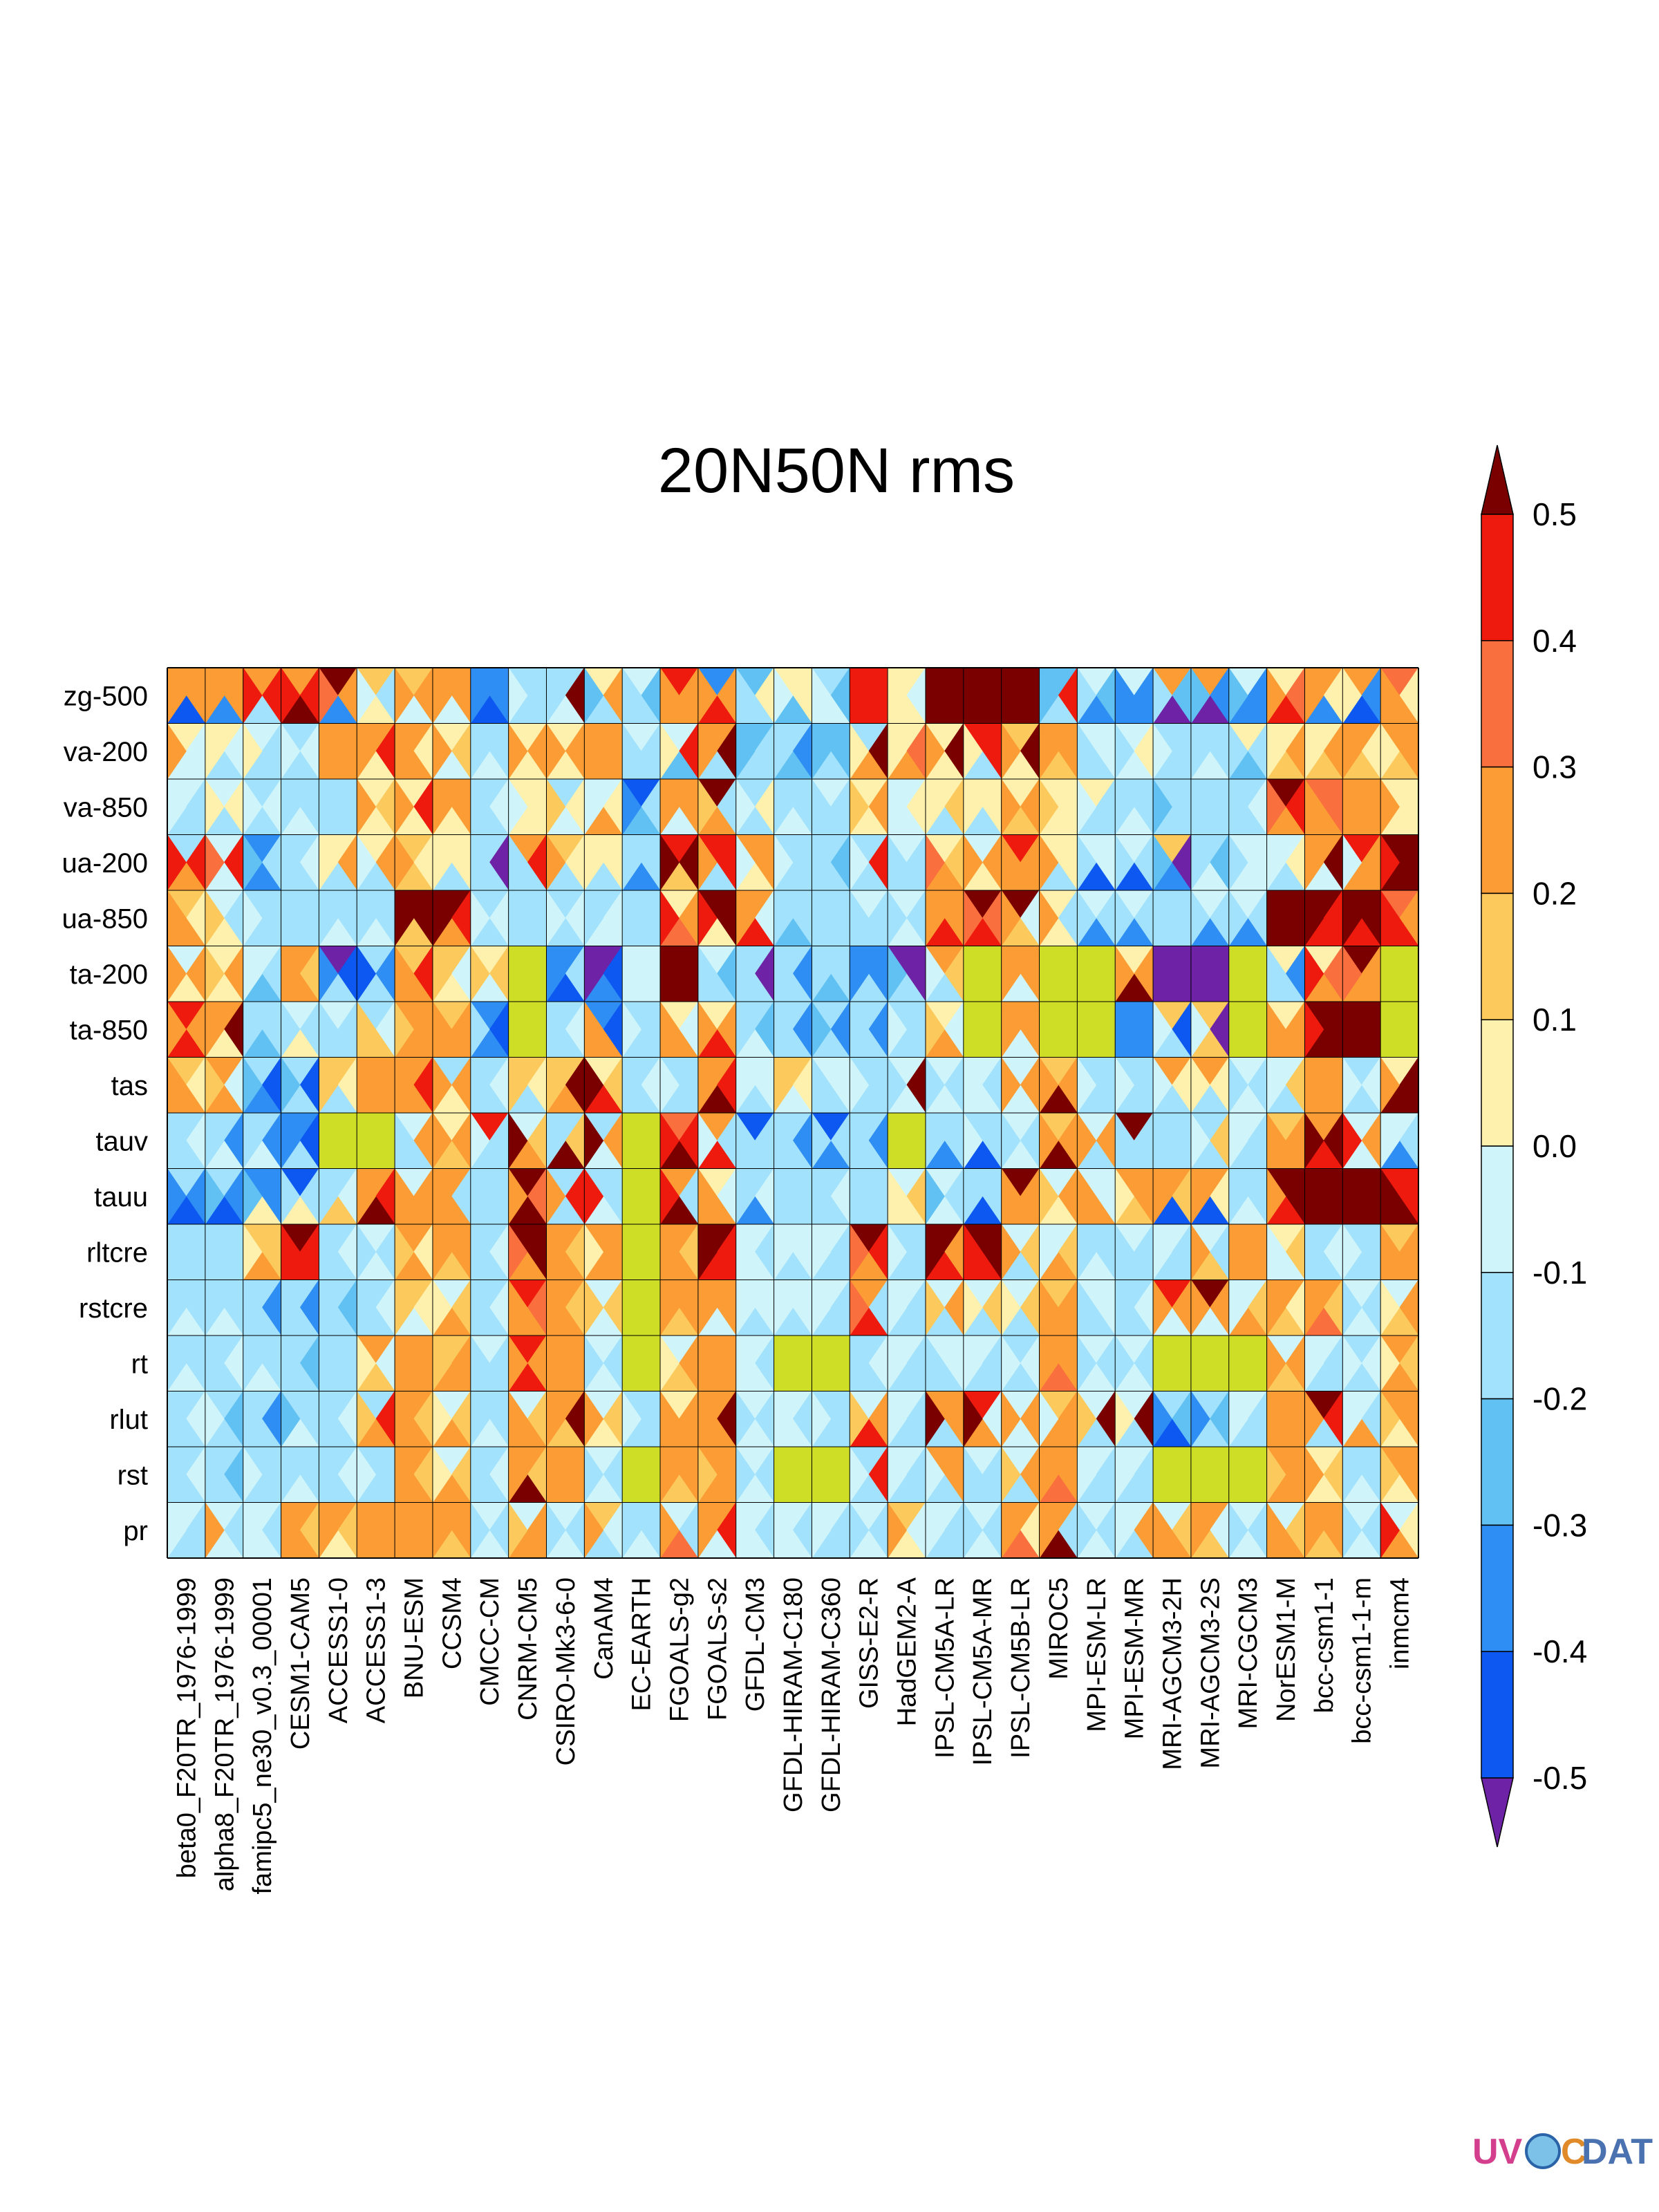 This screenshot has width=1659, height=2212. Describe the element at coordinates (1286, 1649) in the screenshot. I see `column-label: NorESM1-M` at that location.